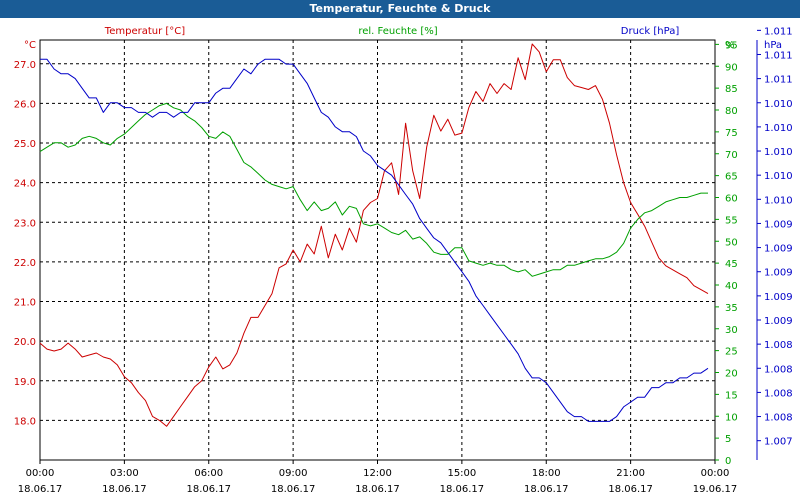 This screenshot has height=500, width=800. I want to click on legend-humidity: rel. Feuchte [%], so click(397, 31).